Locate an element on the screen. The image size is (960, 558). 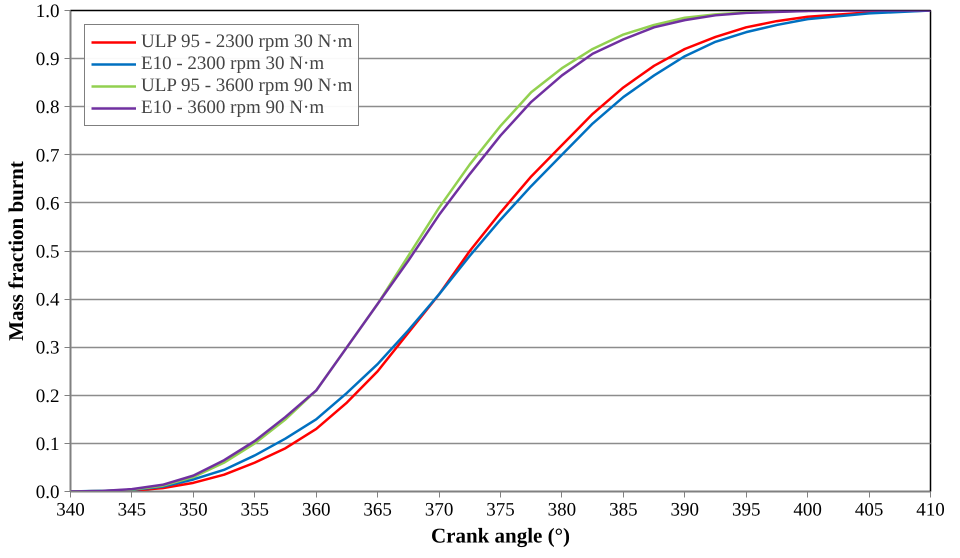
legend-label: E10 - 3600 rpm 90 N·m is located at coordinates (232, 108).